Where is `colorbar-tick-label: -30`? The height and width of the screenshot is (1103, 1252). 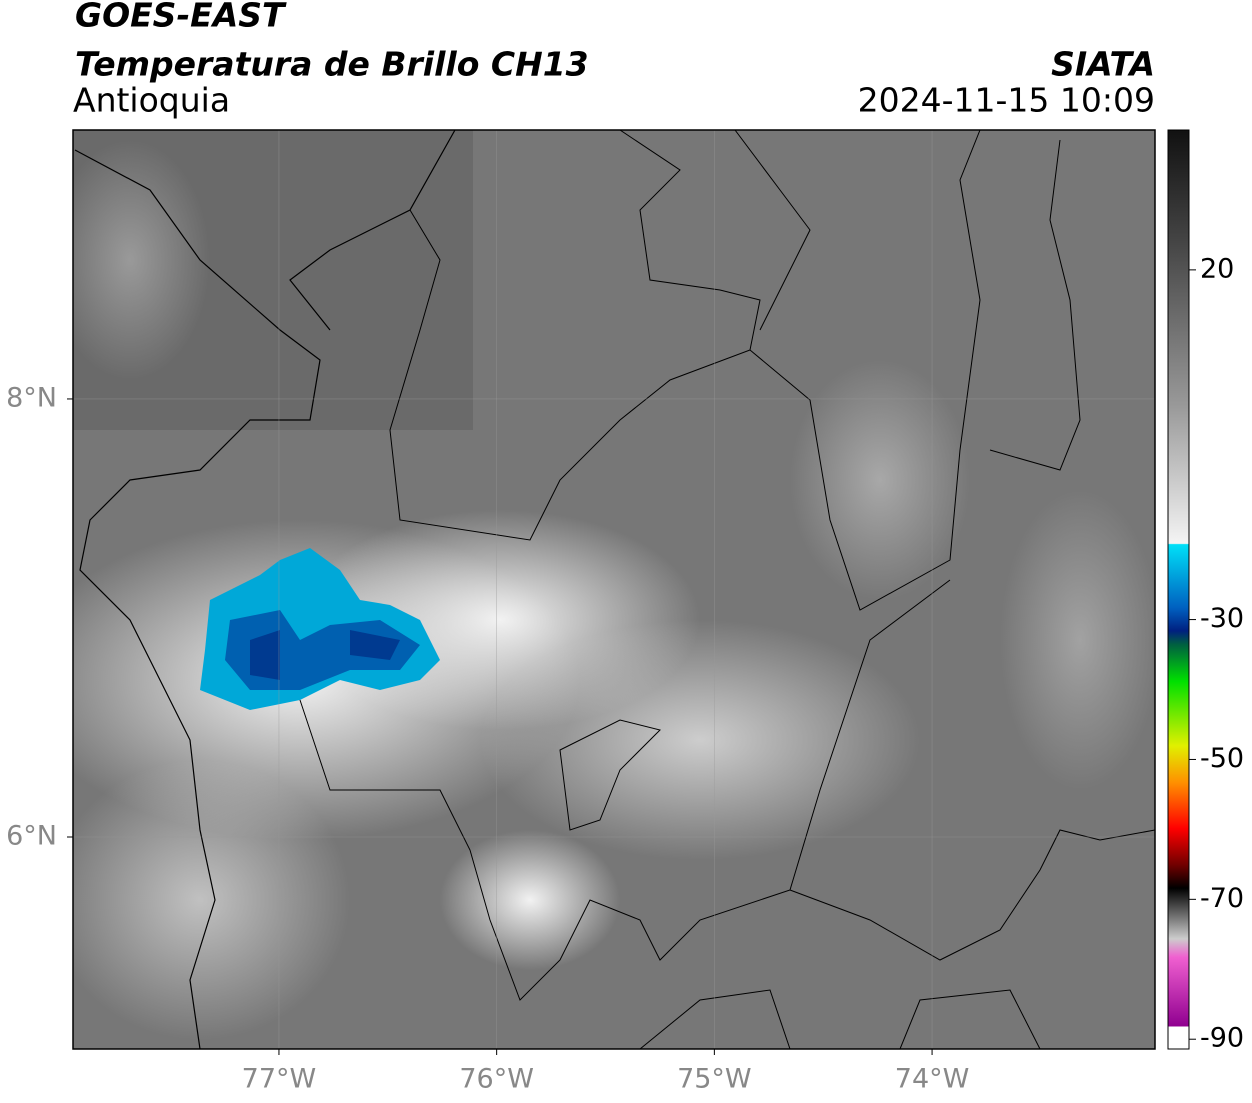 colorbar-tick-label: -30 is located at coordinates (1222, 618).